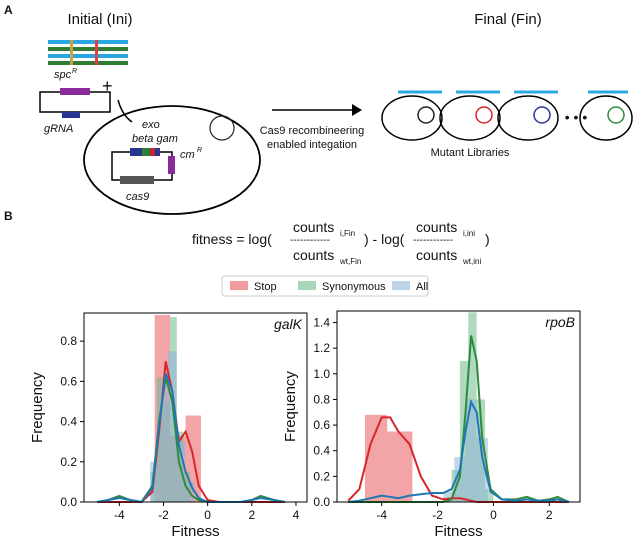  I want to click on mutant-cells, so click(507, 115).